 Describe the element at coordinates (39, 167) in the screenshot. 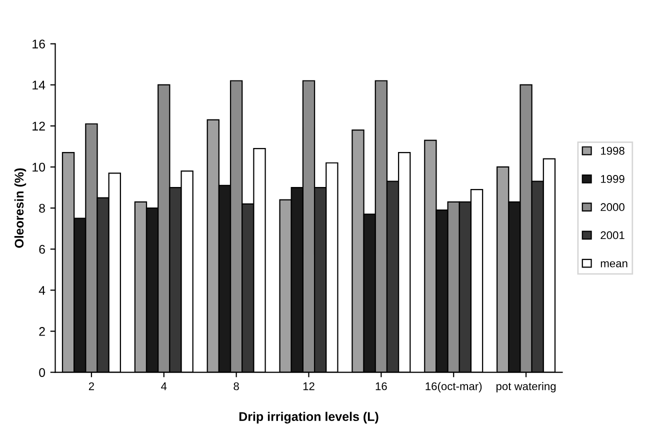

I see `y-tick-label: 10` at that location.